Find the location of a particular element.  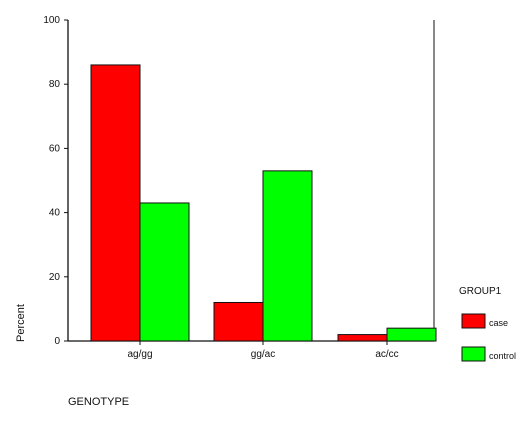

bar-case-ac-cc is located at coordinates (362, 338).